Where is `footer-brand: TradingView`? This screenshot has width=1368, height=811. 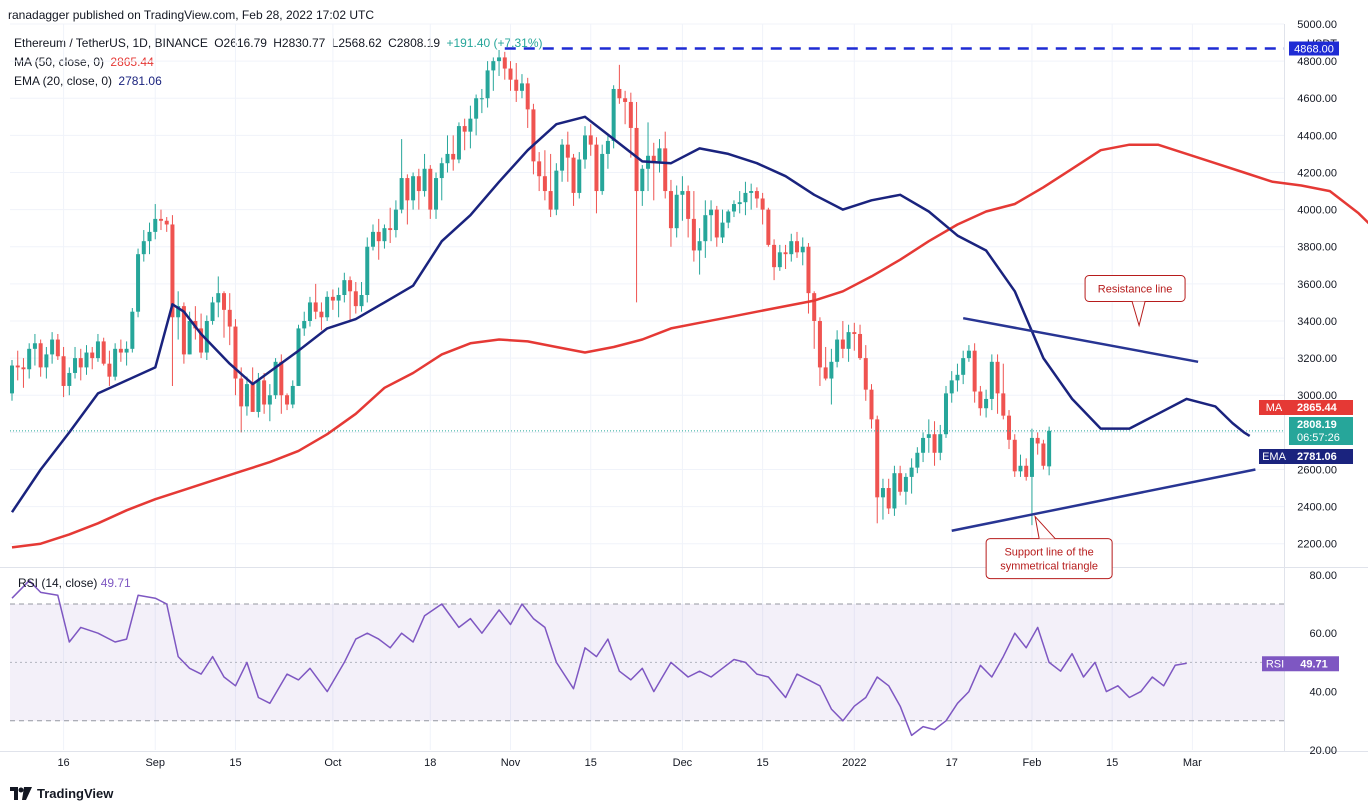 footer-brand: TradingView is located at coordinates (61, 793).